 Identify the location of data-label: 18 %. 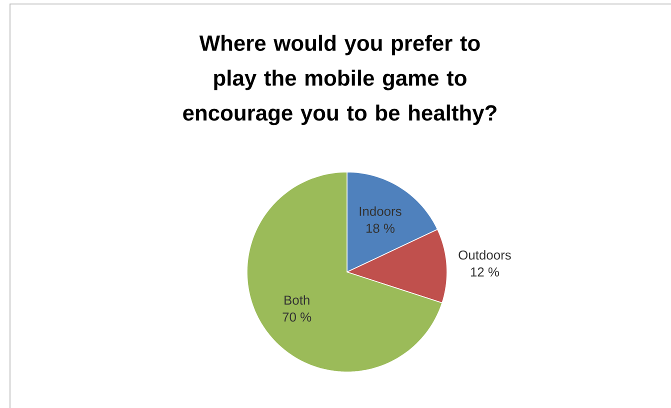
(380, 228).